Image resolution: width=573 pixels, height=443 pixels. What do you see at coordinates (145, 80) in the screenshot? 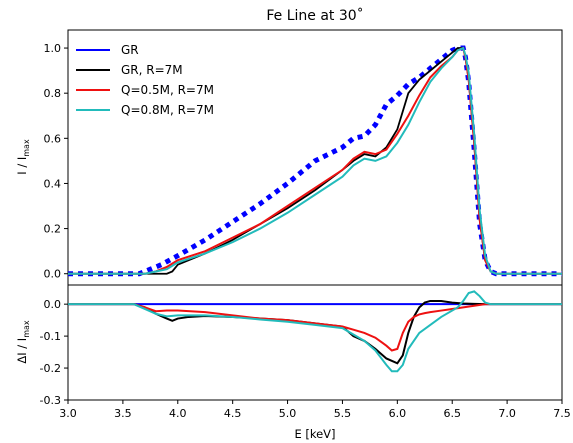
I see `legend: GR GR, R=7M Q=0.5M, R=7M Q=0.8M, R=7M` at bounding box center [145, 80].